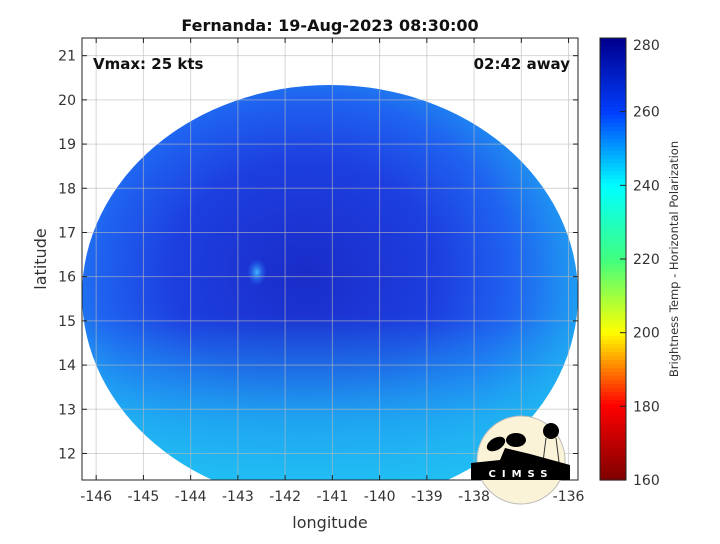 This screenshot has height=544, width=720. I want to click on x-tick-label: -136, so click(569, 497).